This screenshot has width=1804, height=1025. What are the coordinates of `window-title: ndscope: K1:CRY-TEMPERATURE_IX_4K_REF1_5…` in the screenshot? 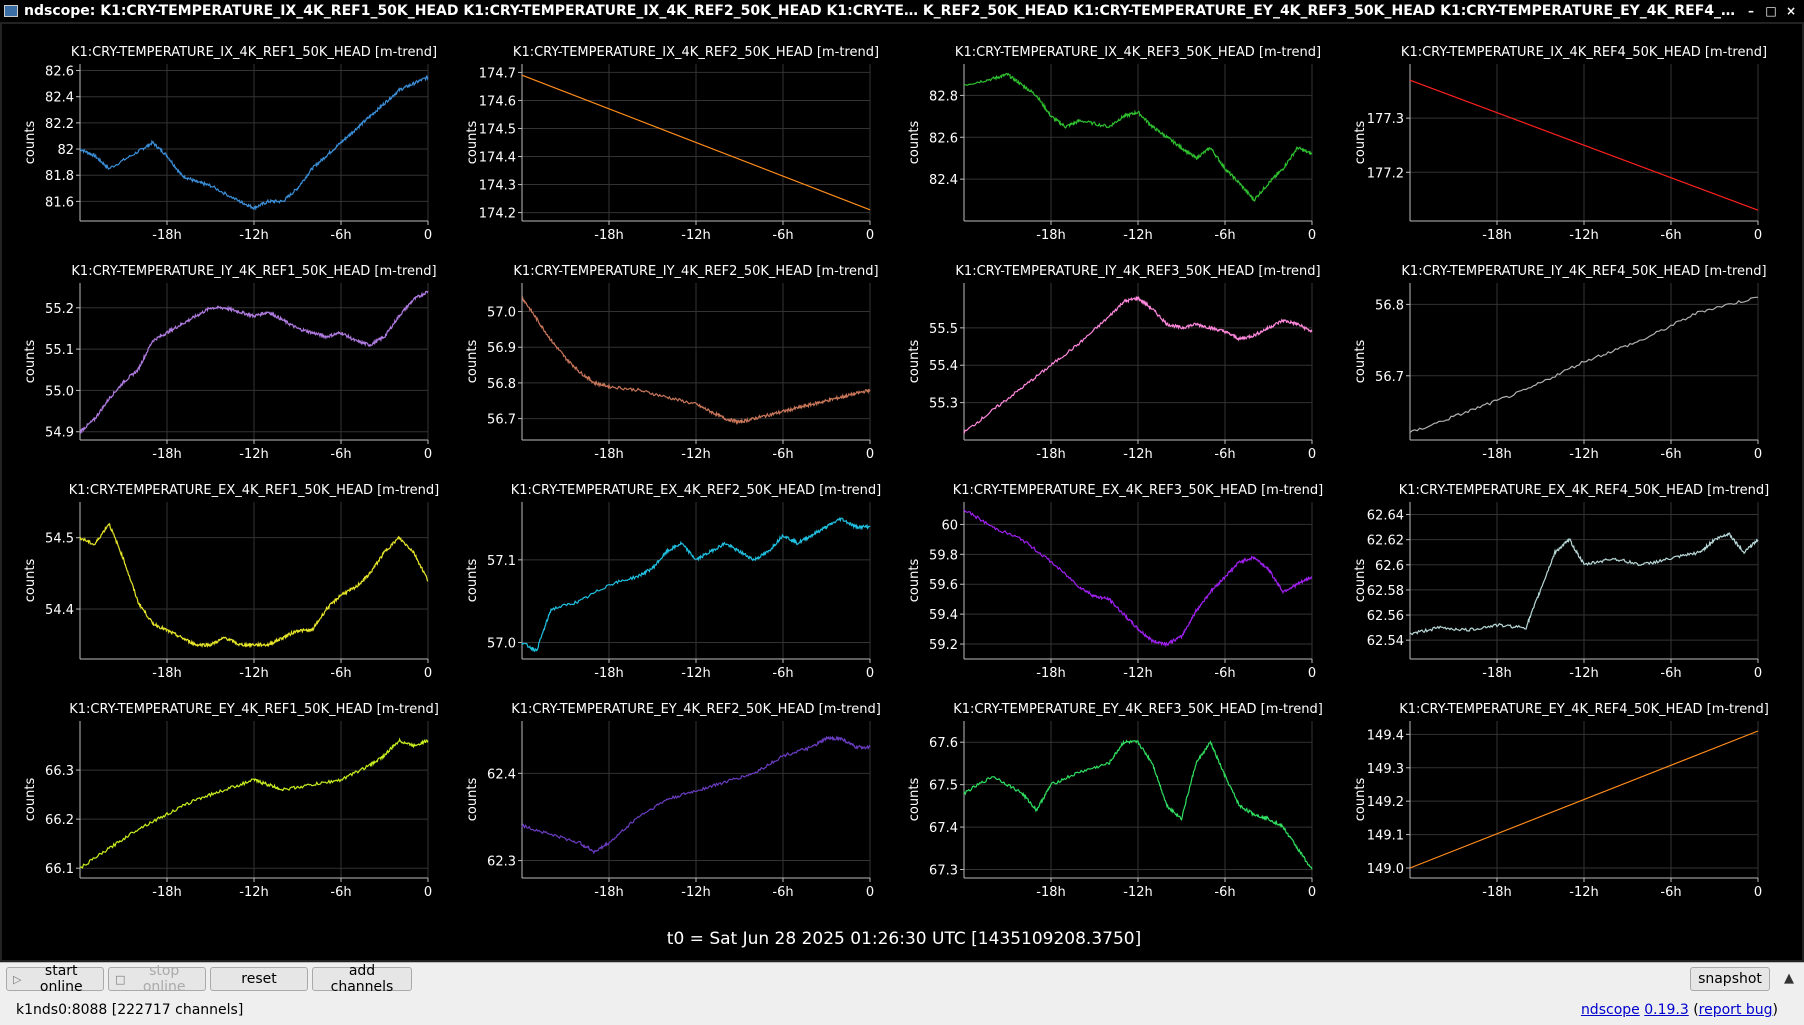 It's located at (883, 11).